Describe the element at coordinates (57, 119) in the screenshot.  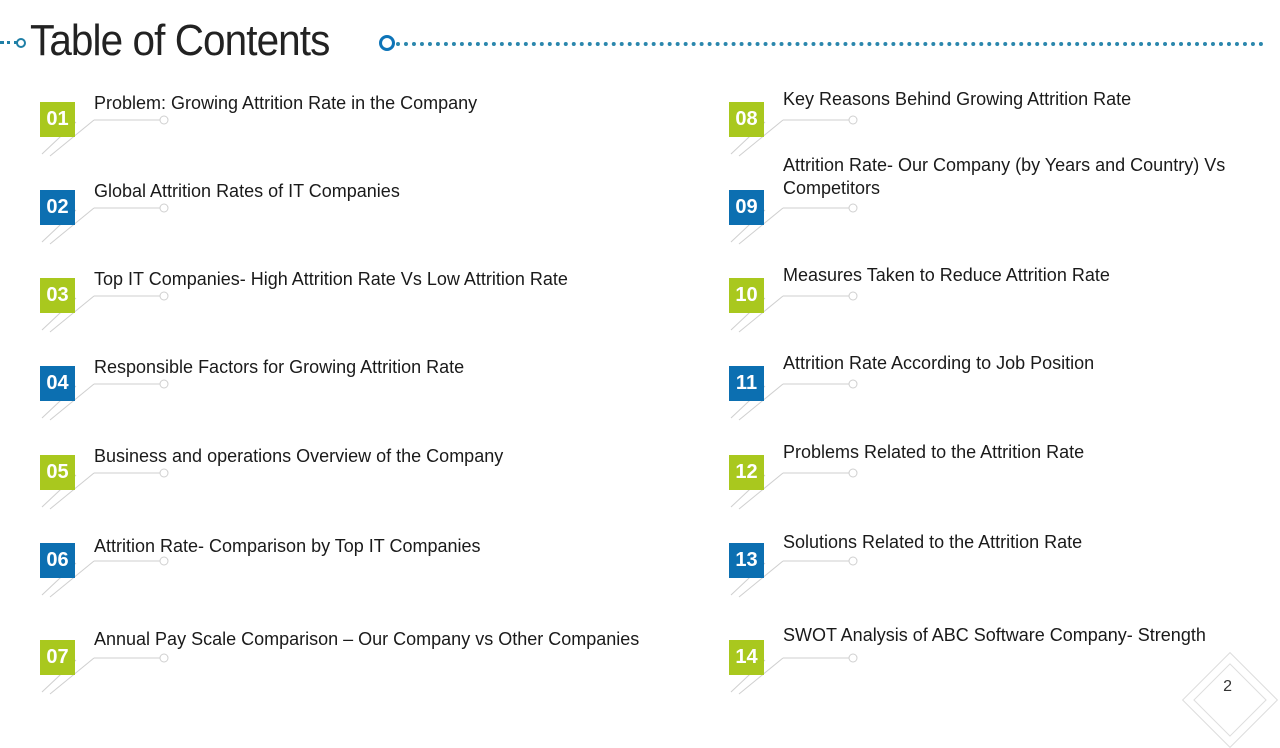
I see `toc-number-badge: 01` at that location.